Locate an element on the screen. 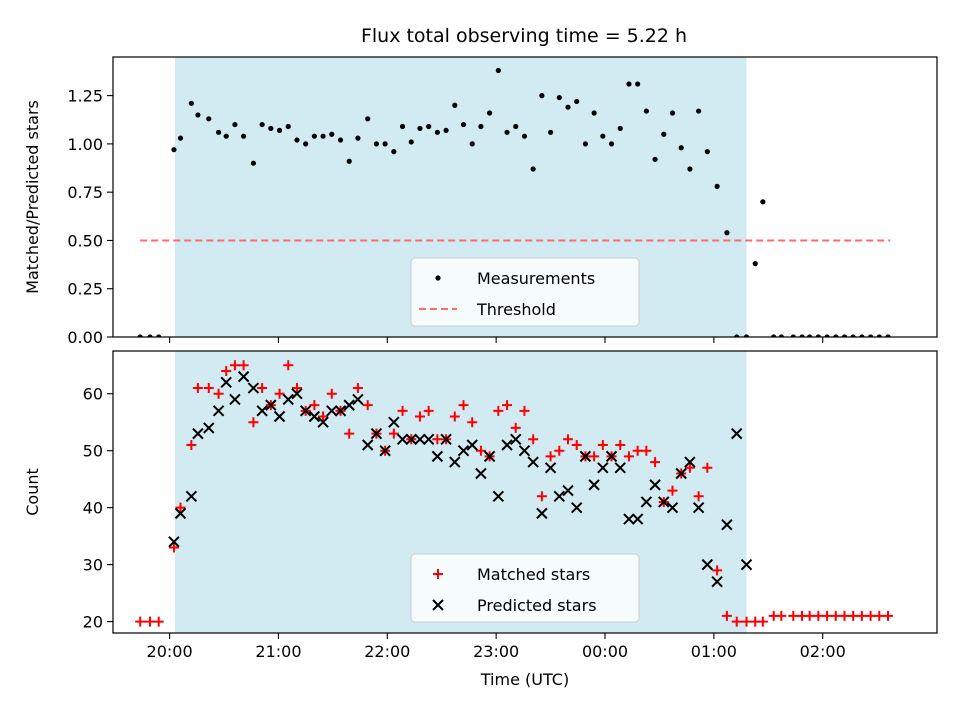 The image size is (960, 720). legend-matched-marker is located at coordinates (438, 574).